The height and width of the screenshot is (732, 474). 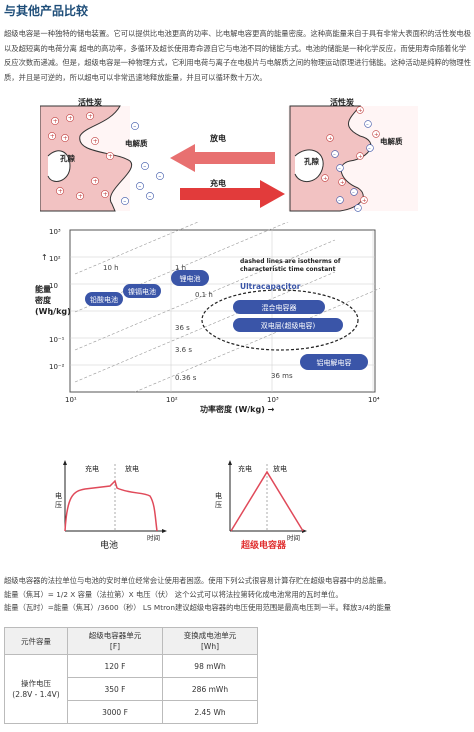 What do you see at coordinates (115, 689) in the screenshot?
I see `table-cell-f: 350 F` at bounding box center [115, 689].